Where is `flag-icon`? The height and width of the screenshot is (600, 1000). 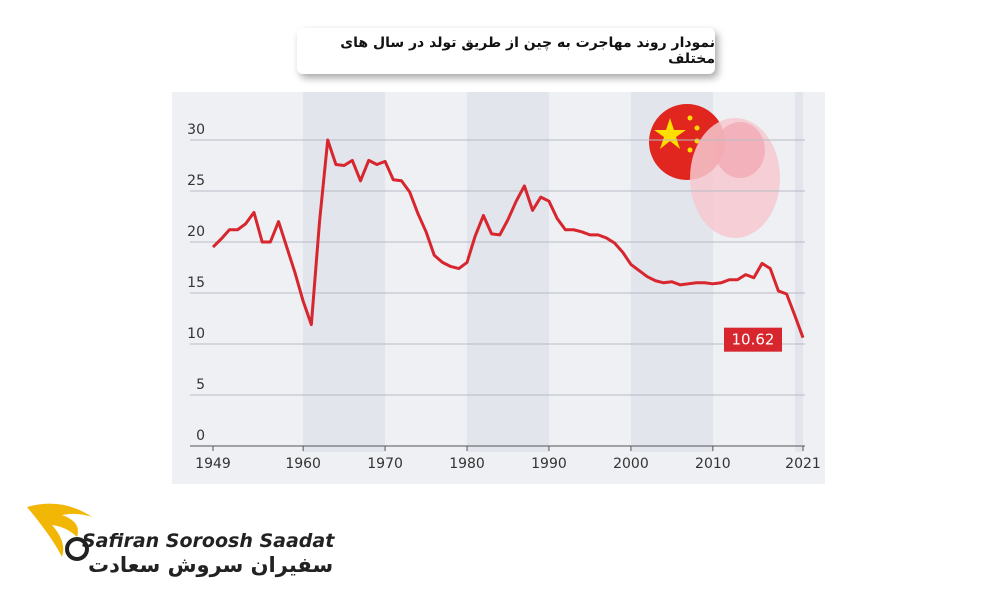
flag-icon is located at coordinates (714, 171).